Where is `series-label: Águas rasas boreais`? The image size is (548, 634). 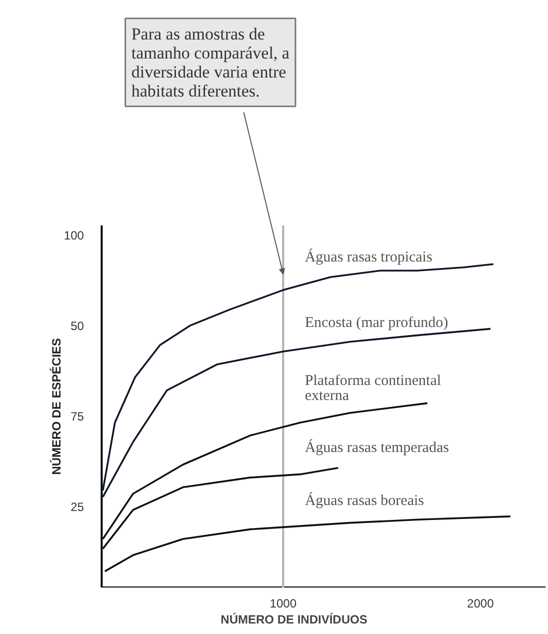 series-label: Águas rasas boreais is located at coordinates (364, 501).